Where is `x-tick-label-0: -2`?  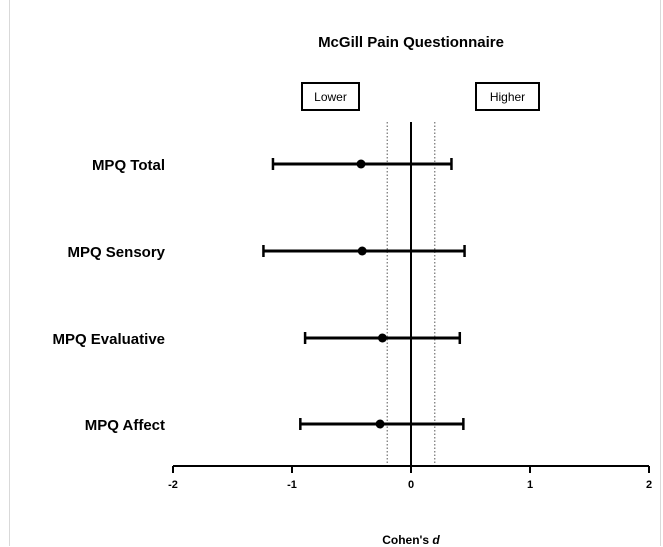
x-tick-label-0: -2 is located at coordinates (173, 485).